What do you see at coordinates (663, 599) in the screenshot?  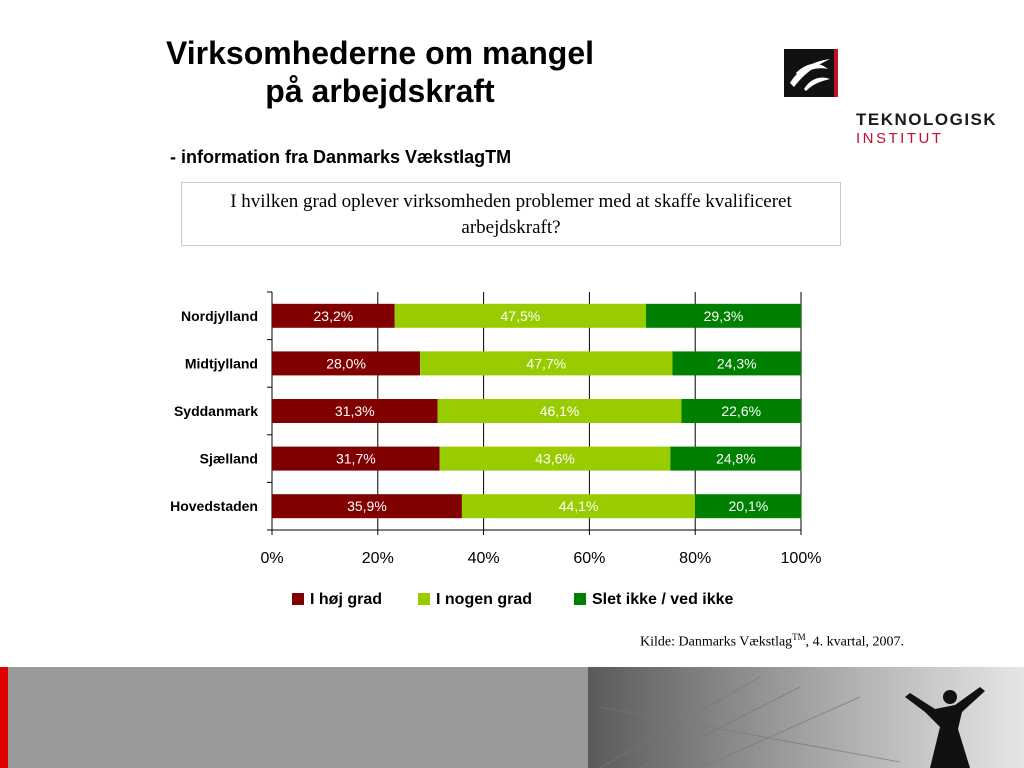 I see `legend-label: Slet ikke / ved ikke` at bounding box center [663, 599].